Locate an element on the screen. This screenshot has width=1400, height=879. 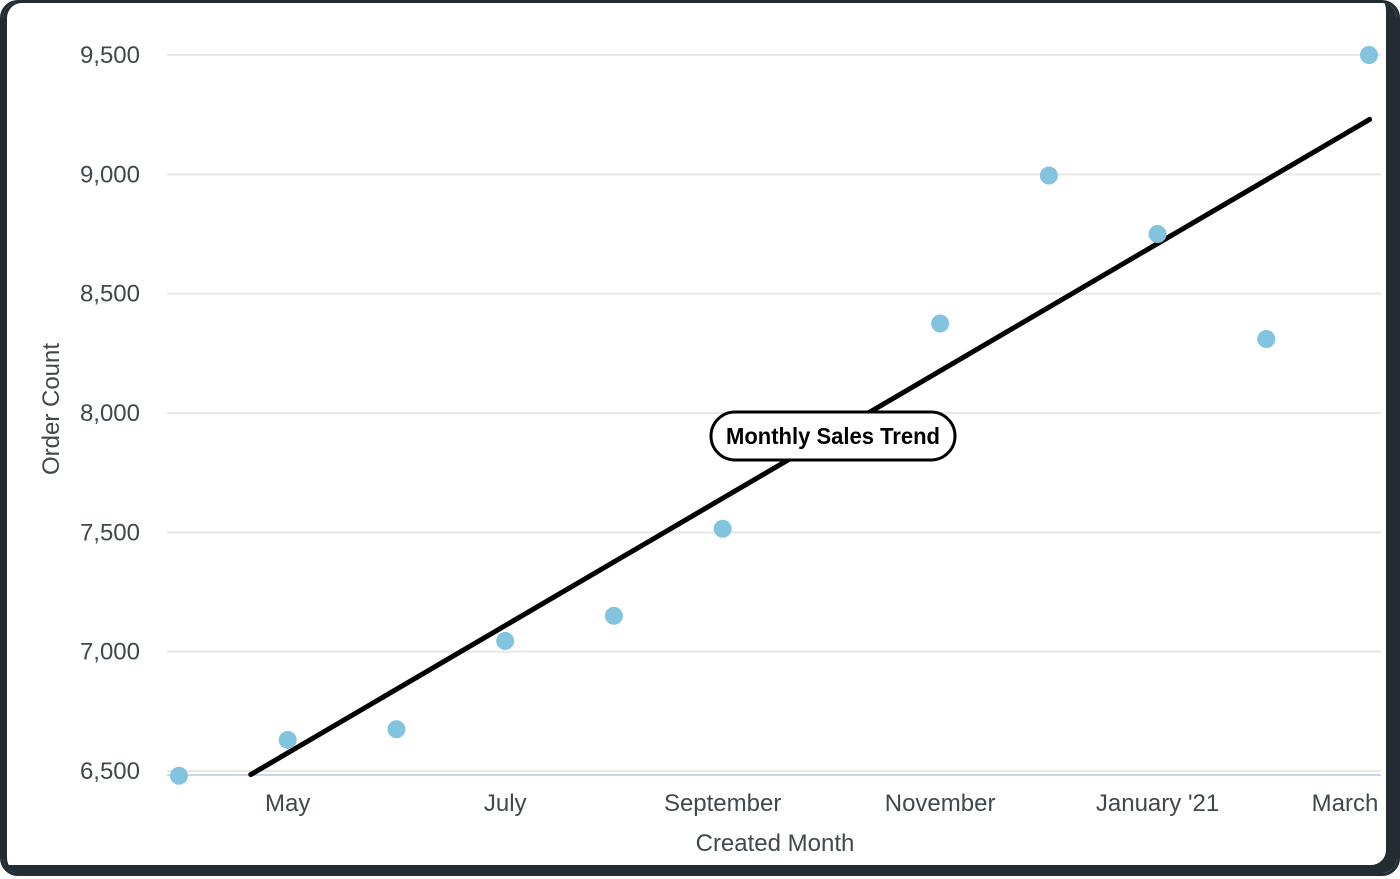
series-label-pill-bg is located at coordinates (833, 436).